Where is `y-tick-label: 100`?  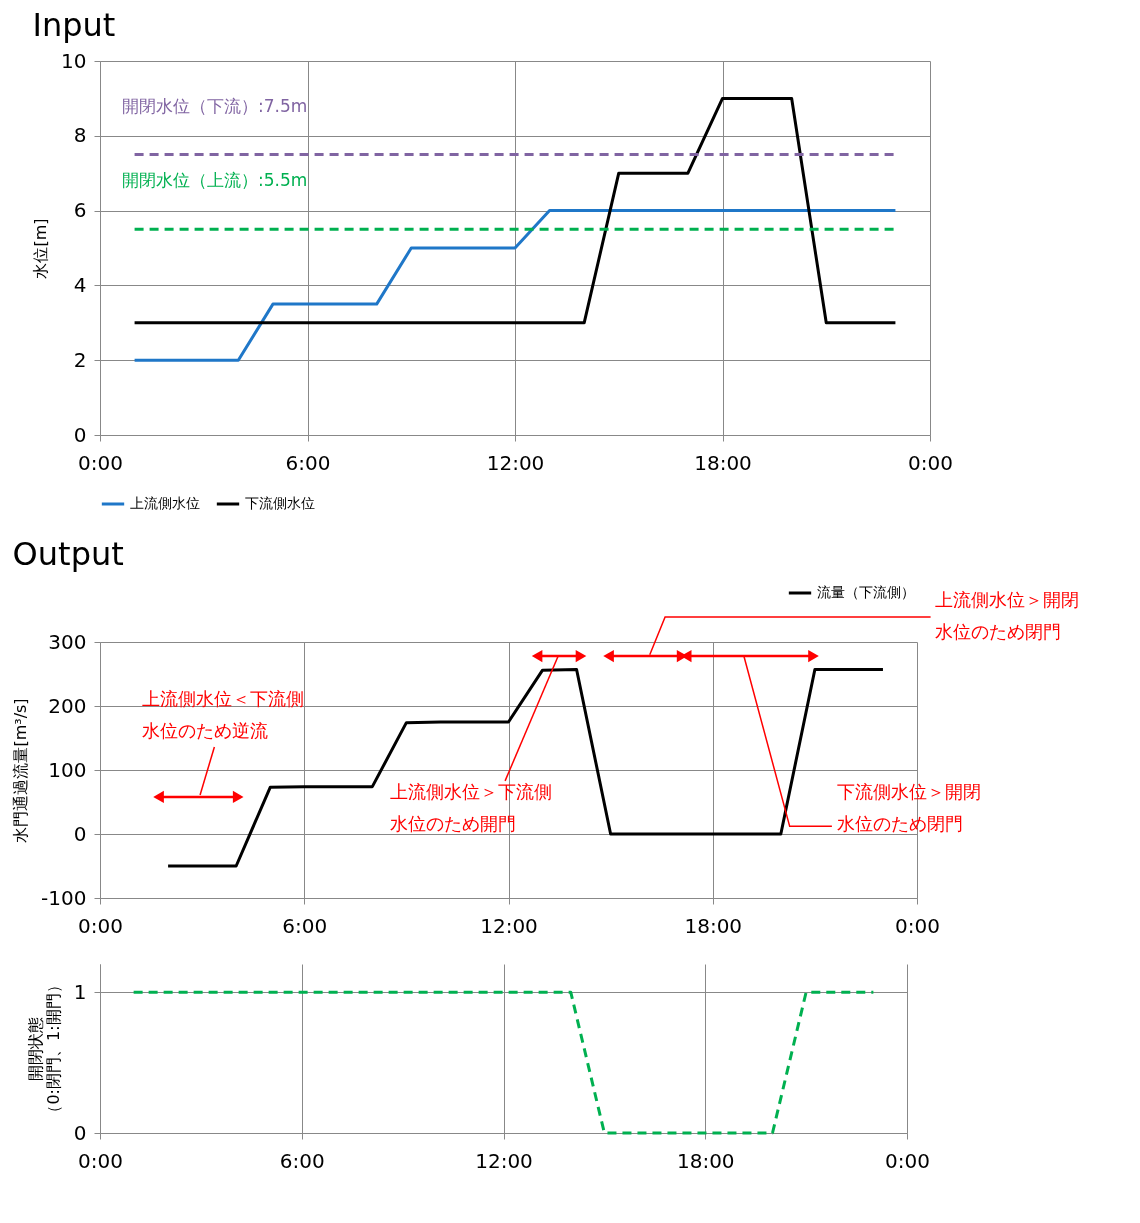 y-tick-label: 100 is located at coordinates (67, 769).